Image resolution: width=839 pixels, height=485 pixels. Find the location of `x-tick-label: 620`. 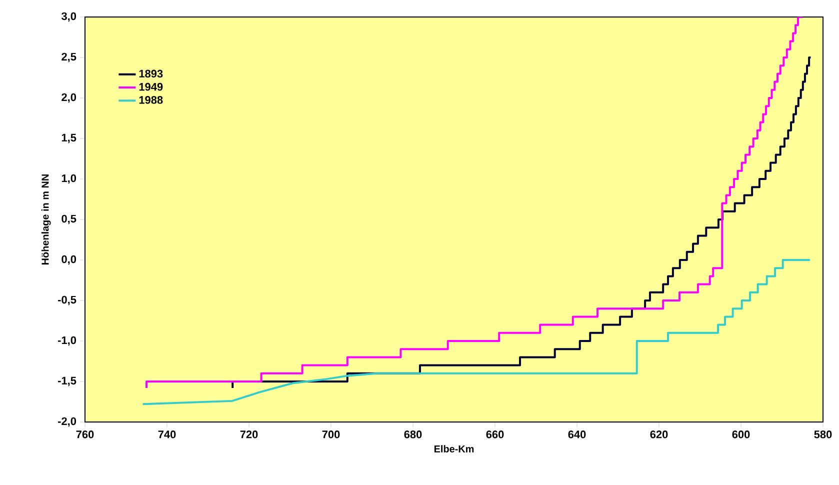

x-tick-label: 620 is located at coordinates (659, 434).